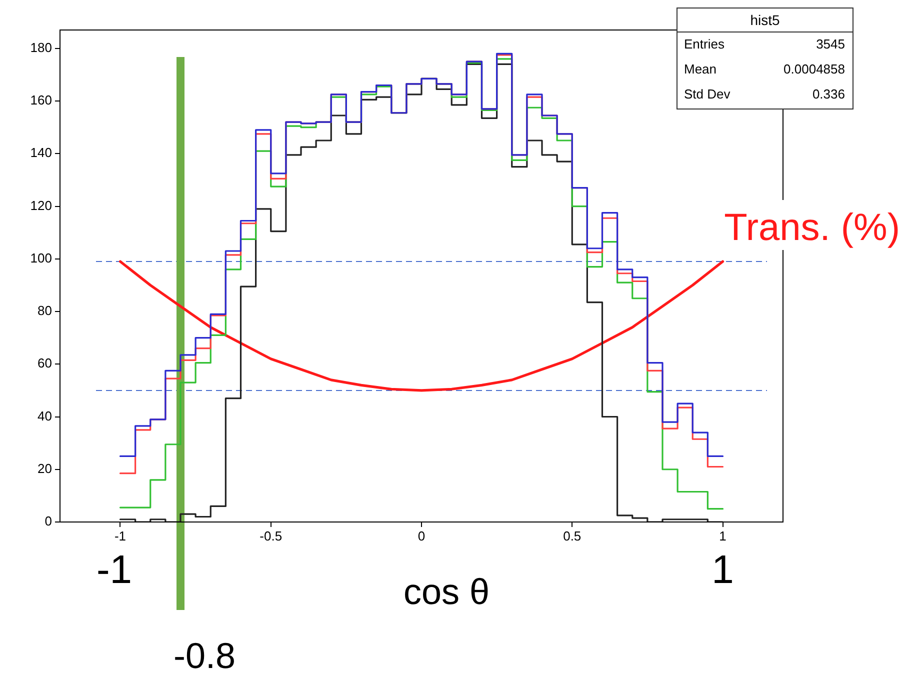 The height and width of the screenshot is (675, 904). I want to click on series-label: Trans. (%), so click(812, 228).